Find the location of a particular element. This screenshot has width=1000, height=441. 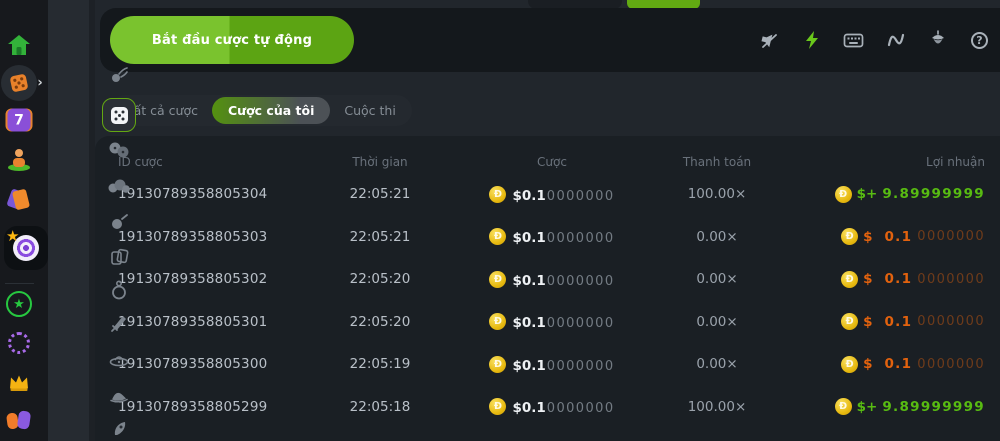

game-stopwatch is located at coordinates (119, 290).